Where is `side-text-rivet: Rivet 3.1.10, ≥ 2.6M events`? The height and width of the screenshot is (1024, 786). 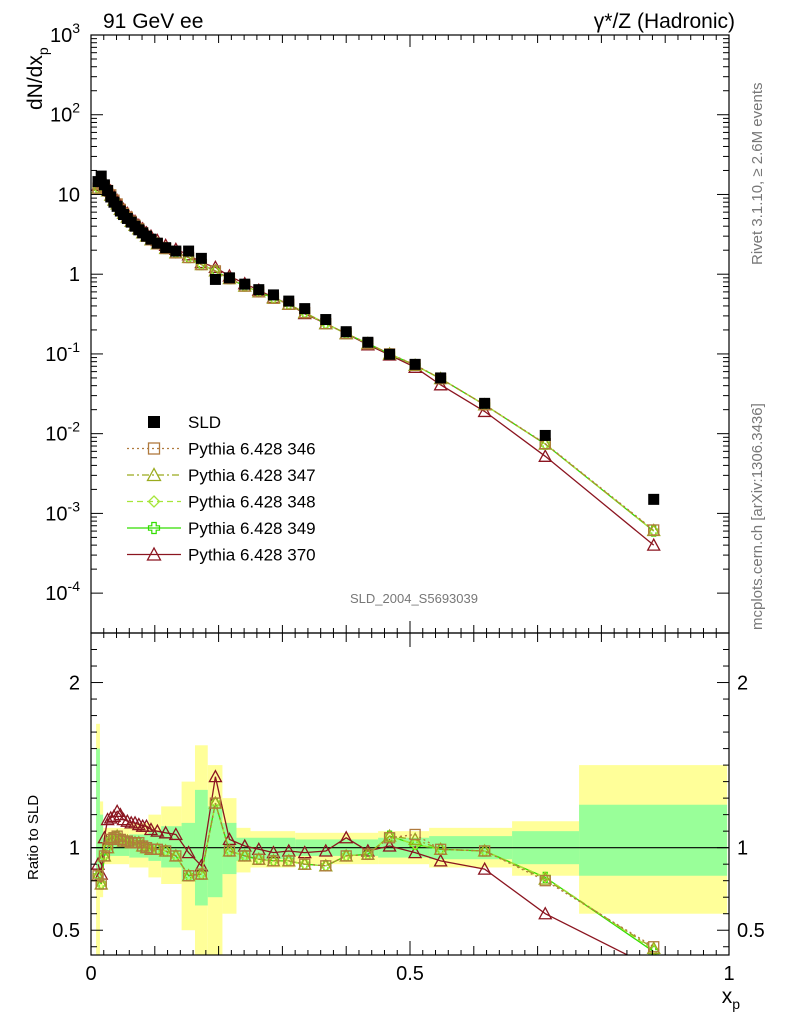
side-text-rivet: Rivet 3.1.10, ≥ 2.6M events is located at coordinates (757, 174).